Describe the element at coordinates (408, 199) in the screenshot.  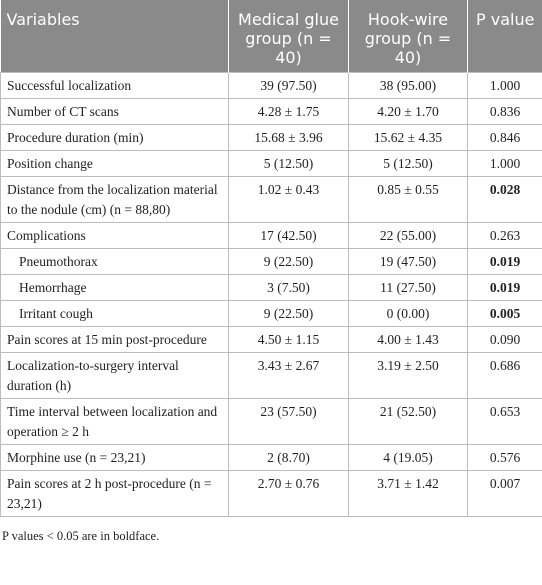
I see `value-cell: 0.85 ± 0.55` at that location.